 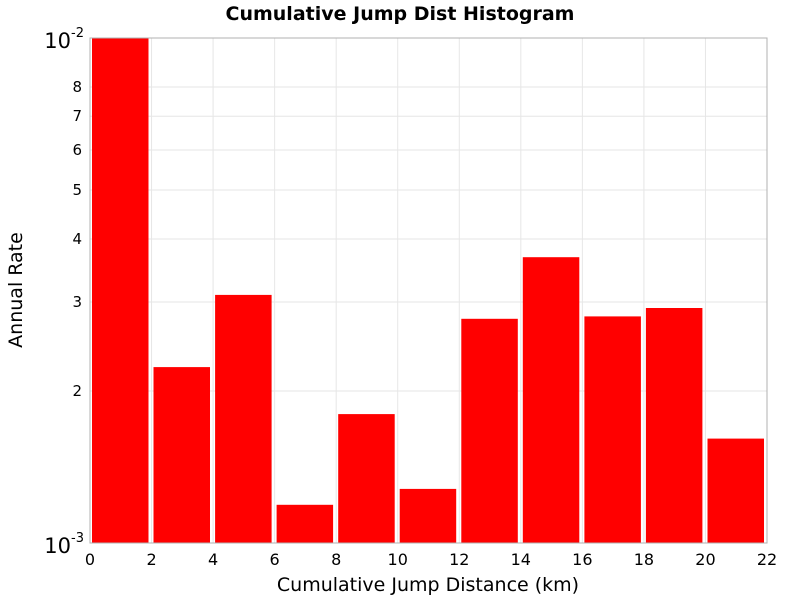 I want to click on chart-title: Cumulative Jump Dist Histogram, so click(x=400, y=14).